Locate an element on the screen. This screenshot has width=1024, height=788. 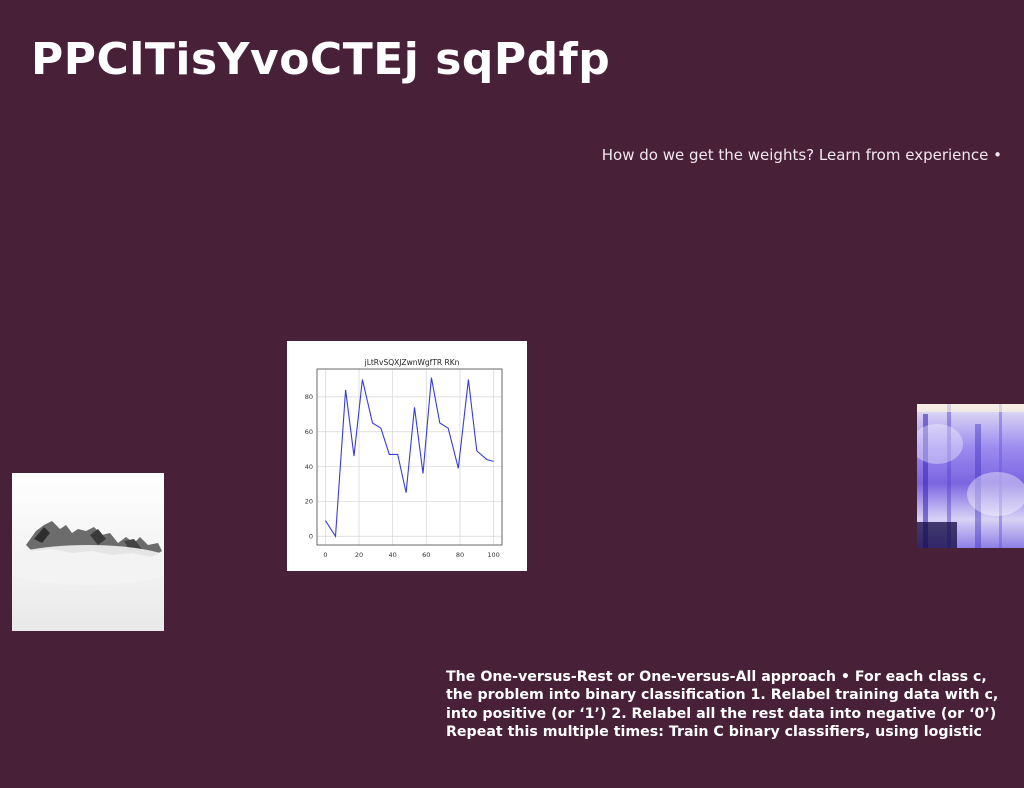
x-tick-label: 0 is located at coordinates (325, 555).